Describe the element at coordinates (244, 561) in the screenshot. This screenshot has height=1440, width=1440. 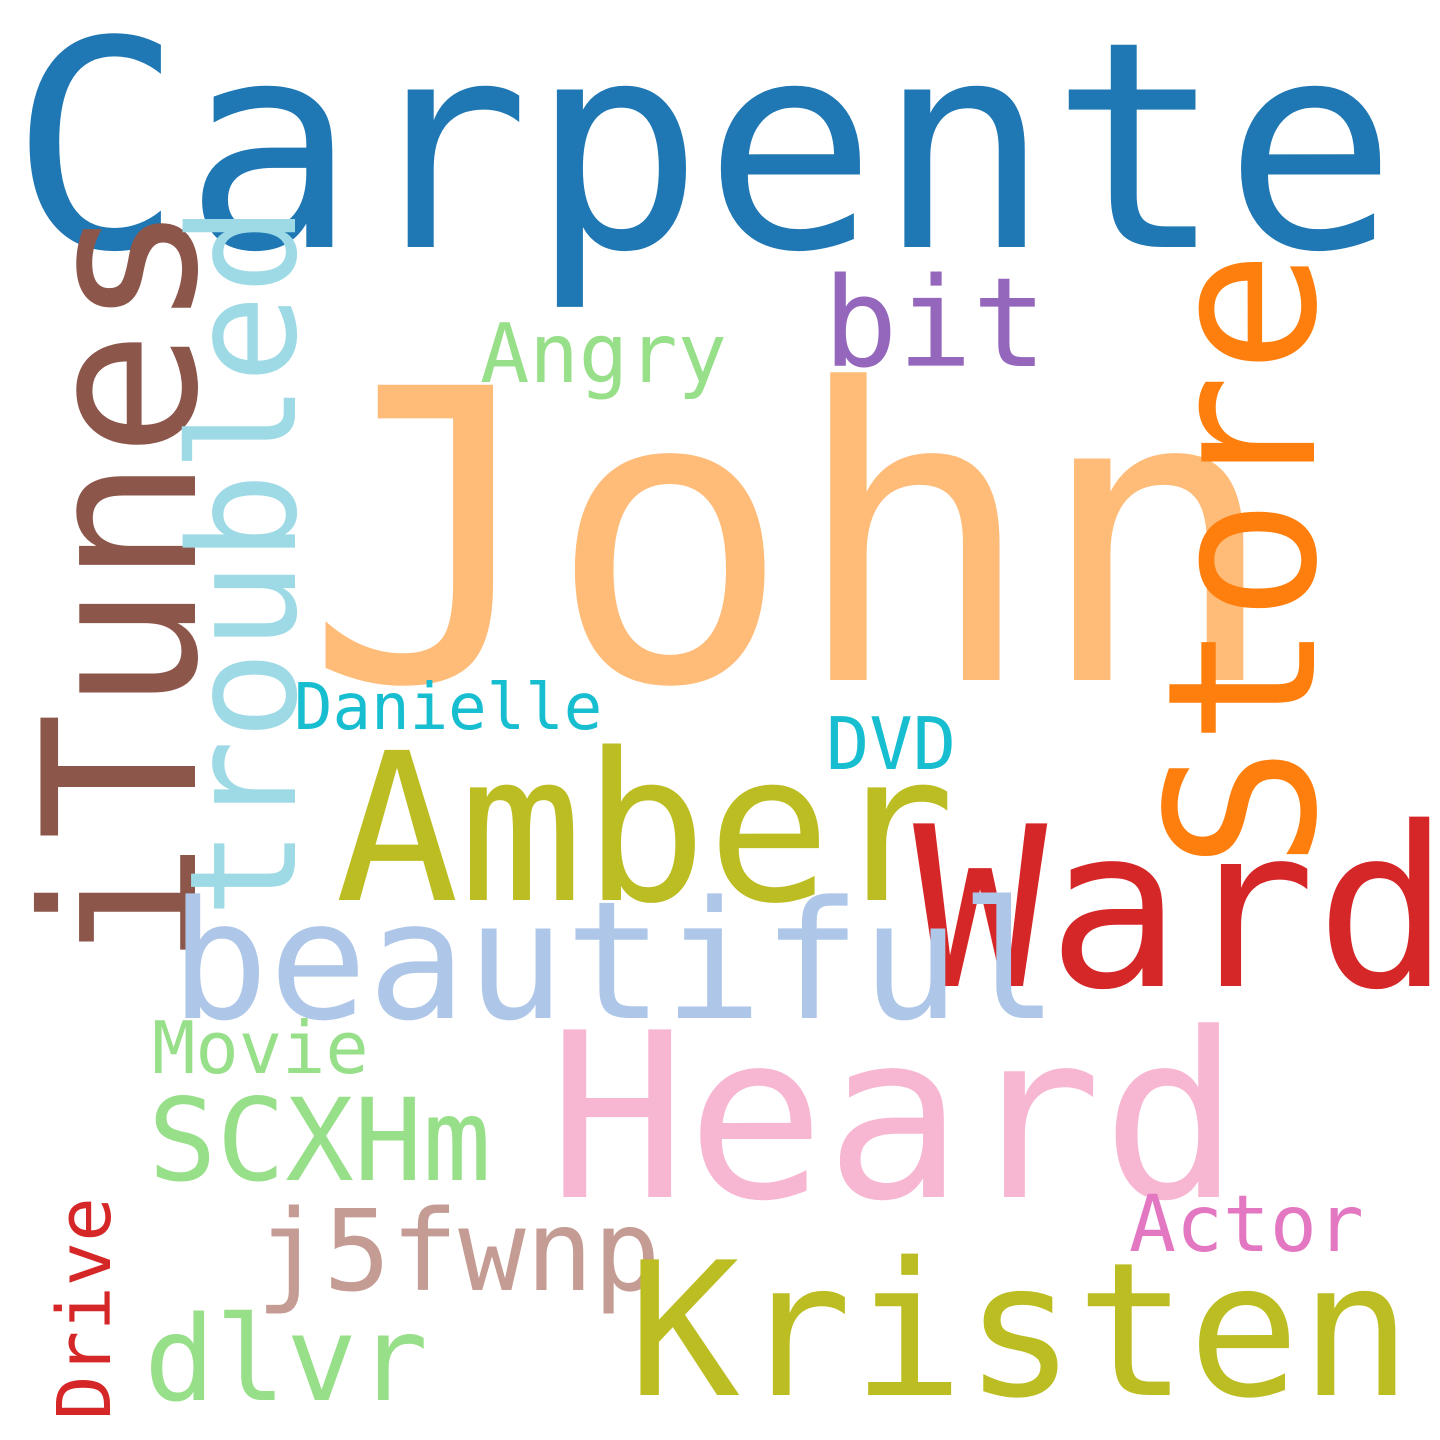
I see `word-troubled: troubled` at that location.